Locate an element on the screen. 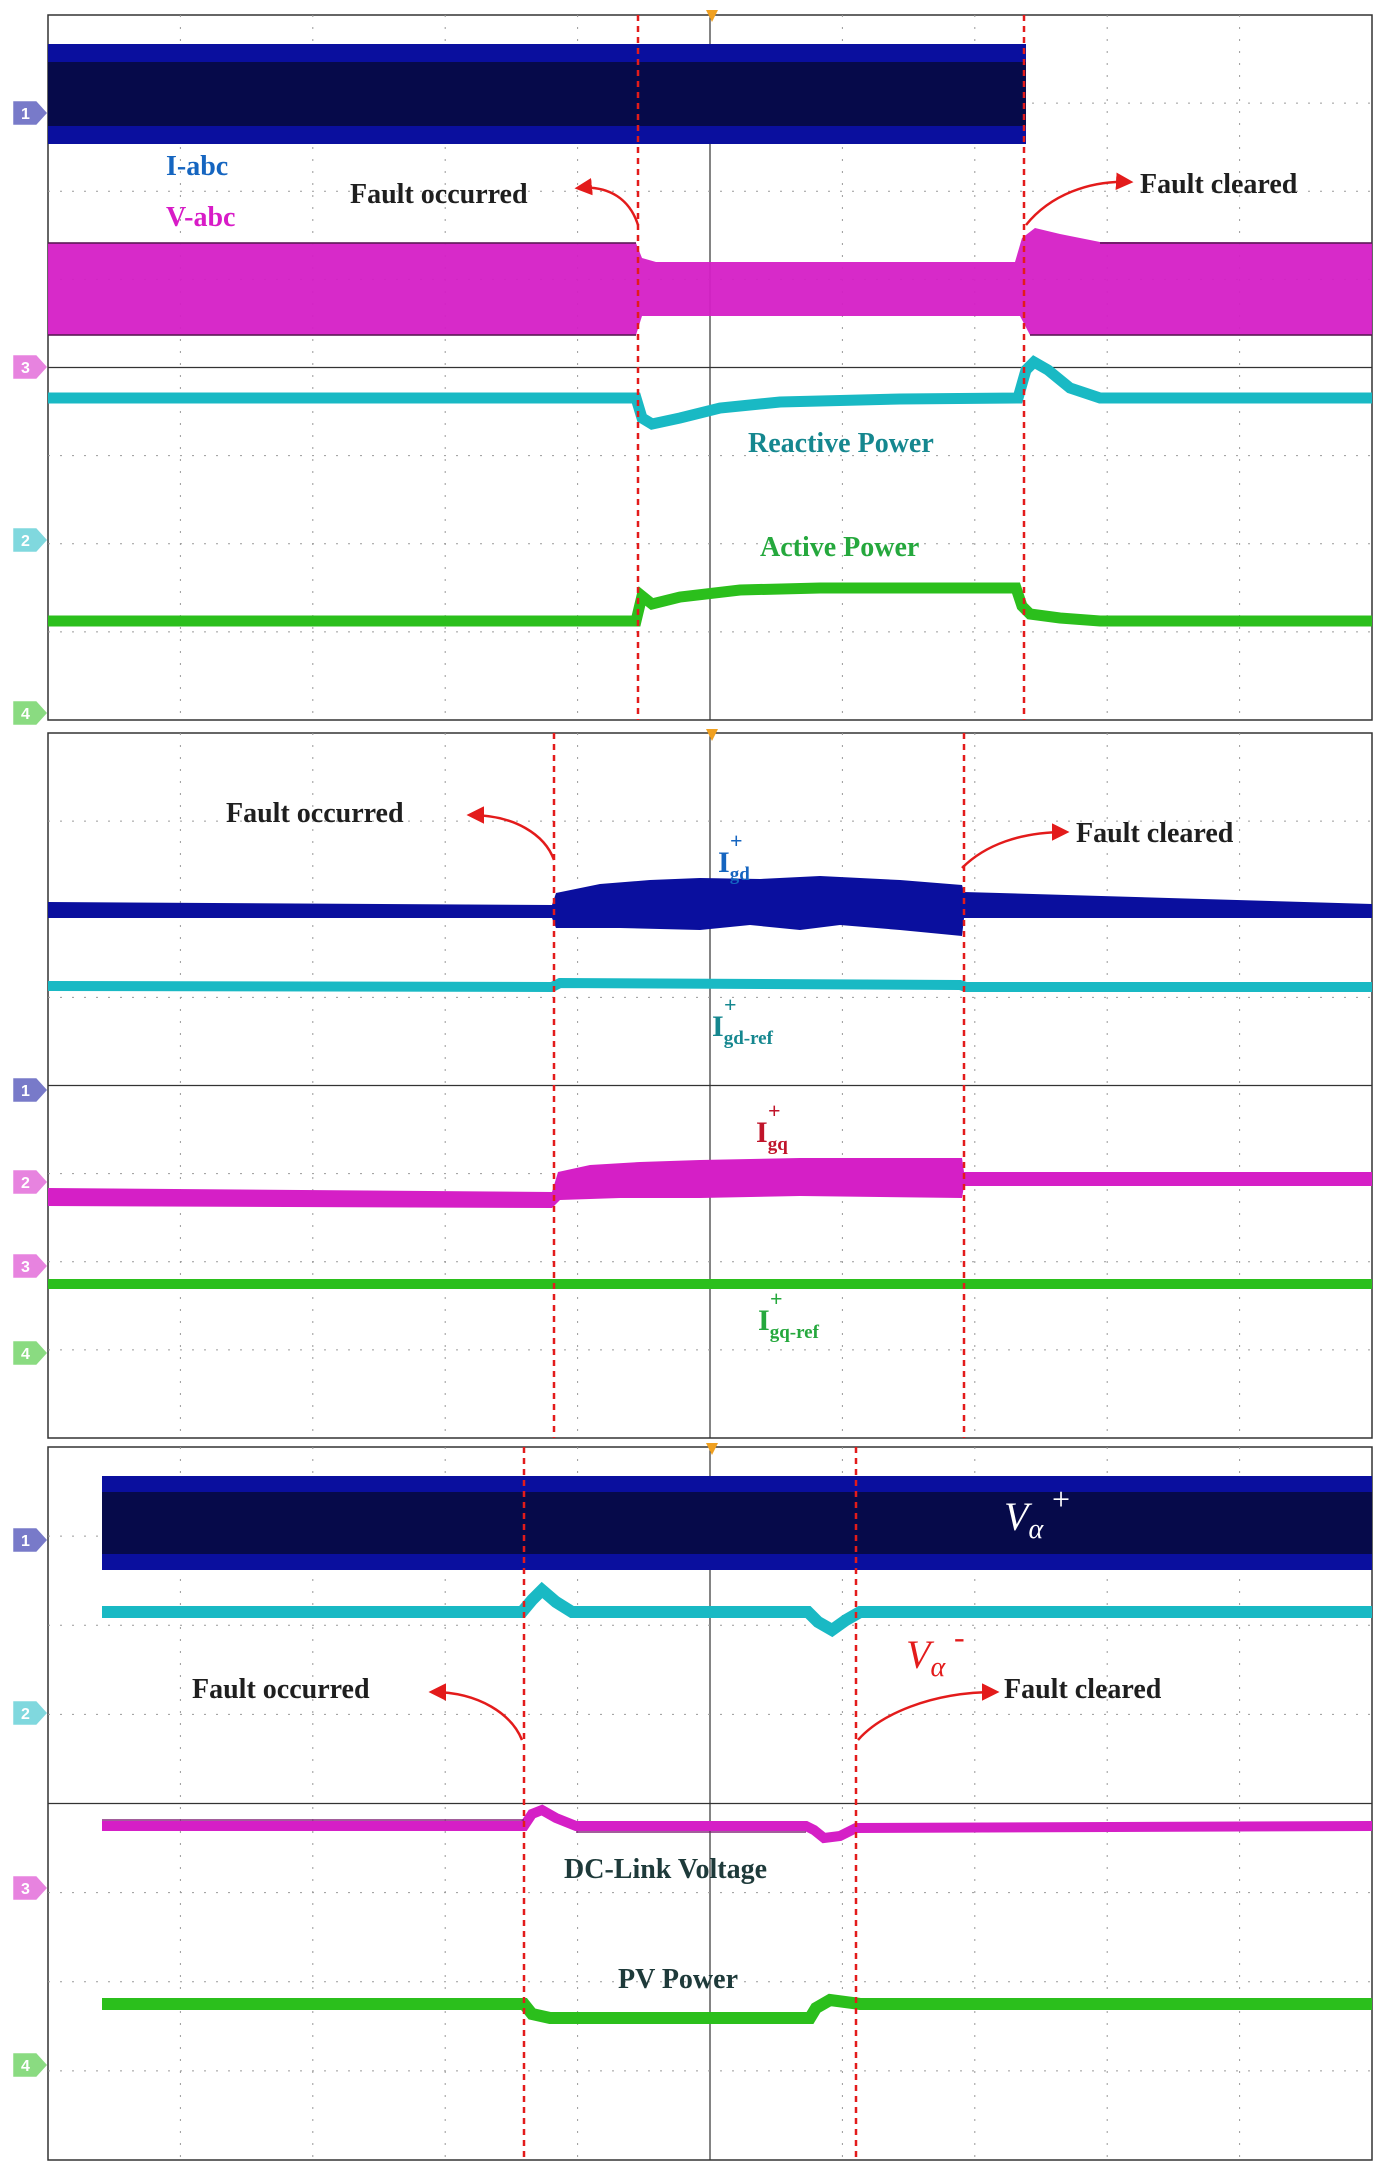  series-v-alpha-minus-label: Vα is located at coordinates (926, 1657).